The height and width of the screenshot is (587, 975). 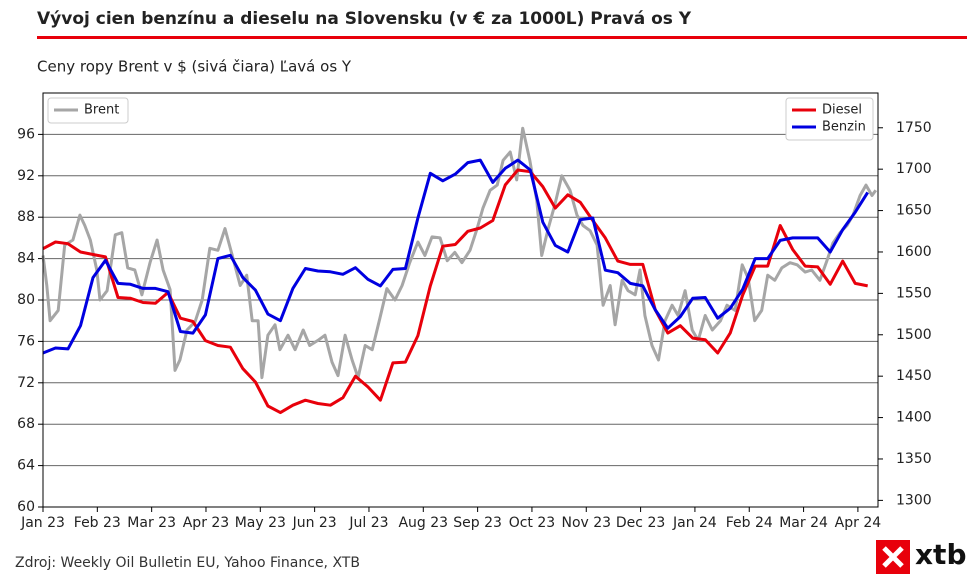 I want to click on y-tick-label: 72, so click(x=26, y=383).